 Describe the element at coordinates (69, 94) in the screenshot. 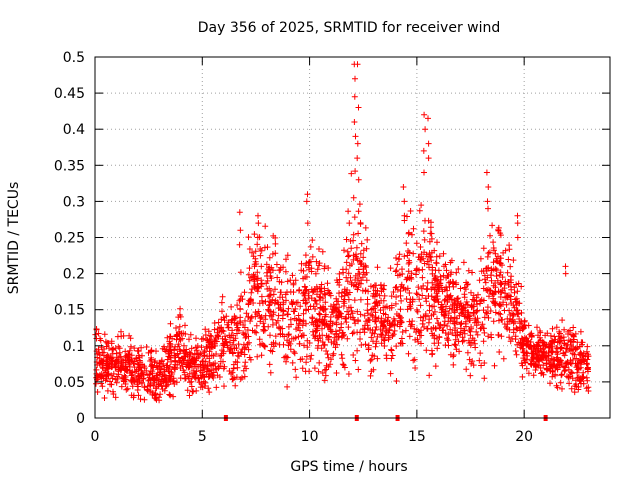

I see `y-tick-label: 0.45` at that location.